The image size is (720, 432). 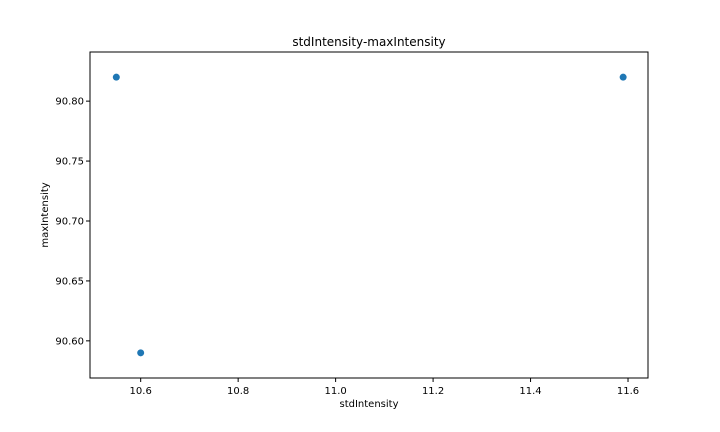 What do you see at coordinates (433, 391) in the screenshot?
I see `x-tick-label: 11.2` at bounding box center [433, 391].